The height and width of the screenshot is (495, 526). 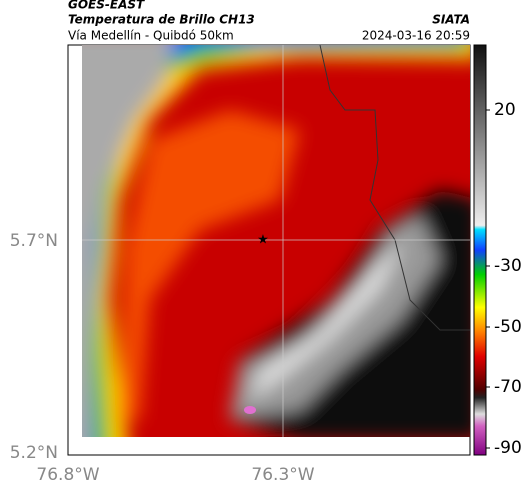 What do you see at coordinates (416, 36) in the screenshot?
I see `datetime: 2024-03-16 20:59` at bounding box center [416, 36].